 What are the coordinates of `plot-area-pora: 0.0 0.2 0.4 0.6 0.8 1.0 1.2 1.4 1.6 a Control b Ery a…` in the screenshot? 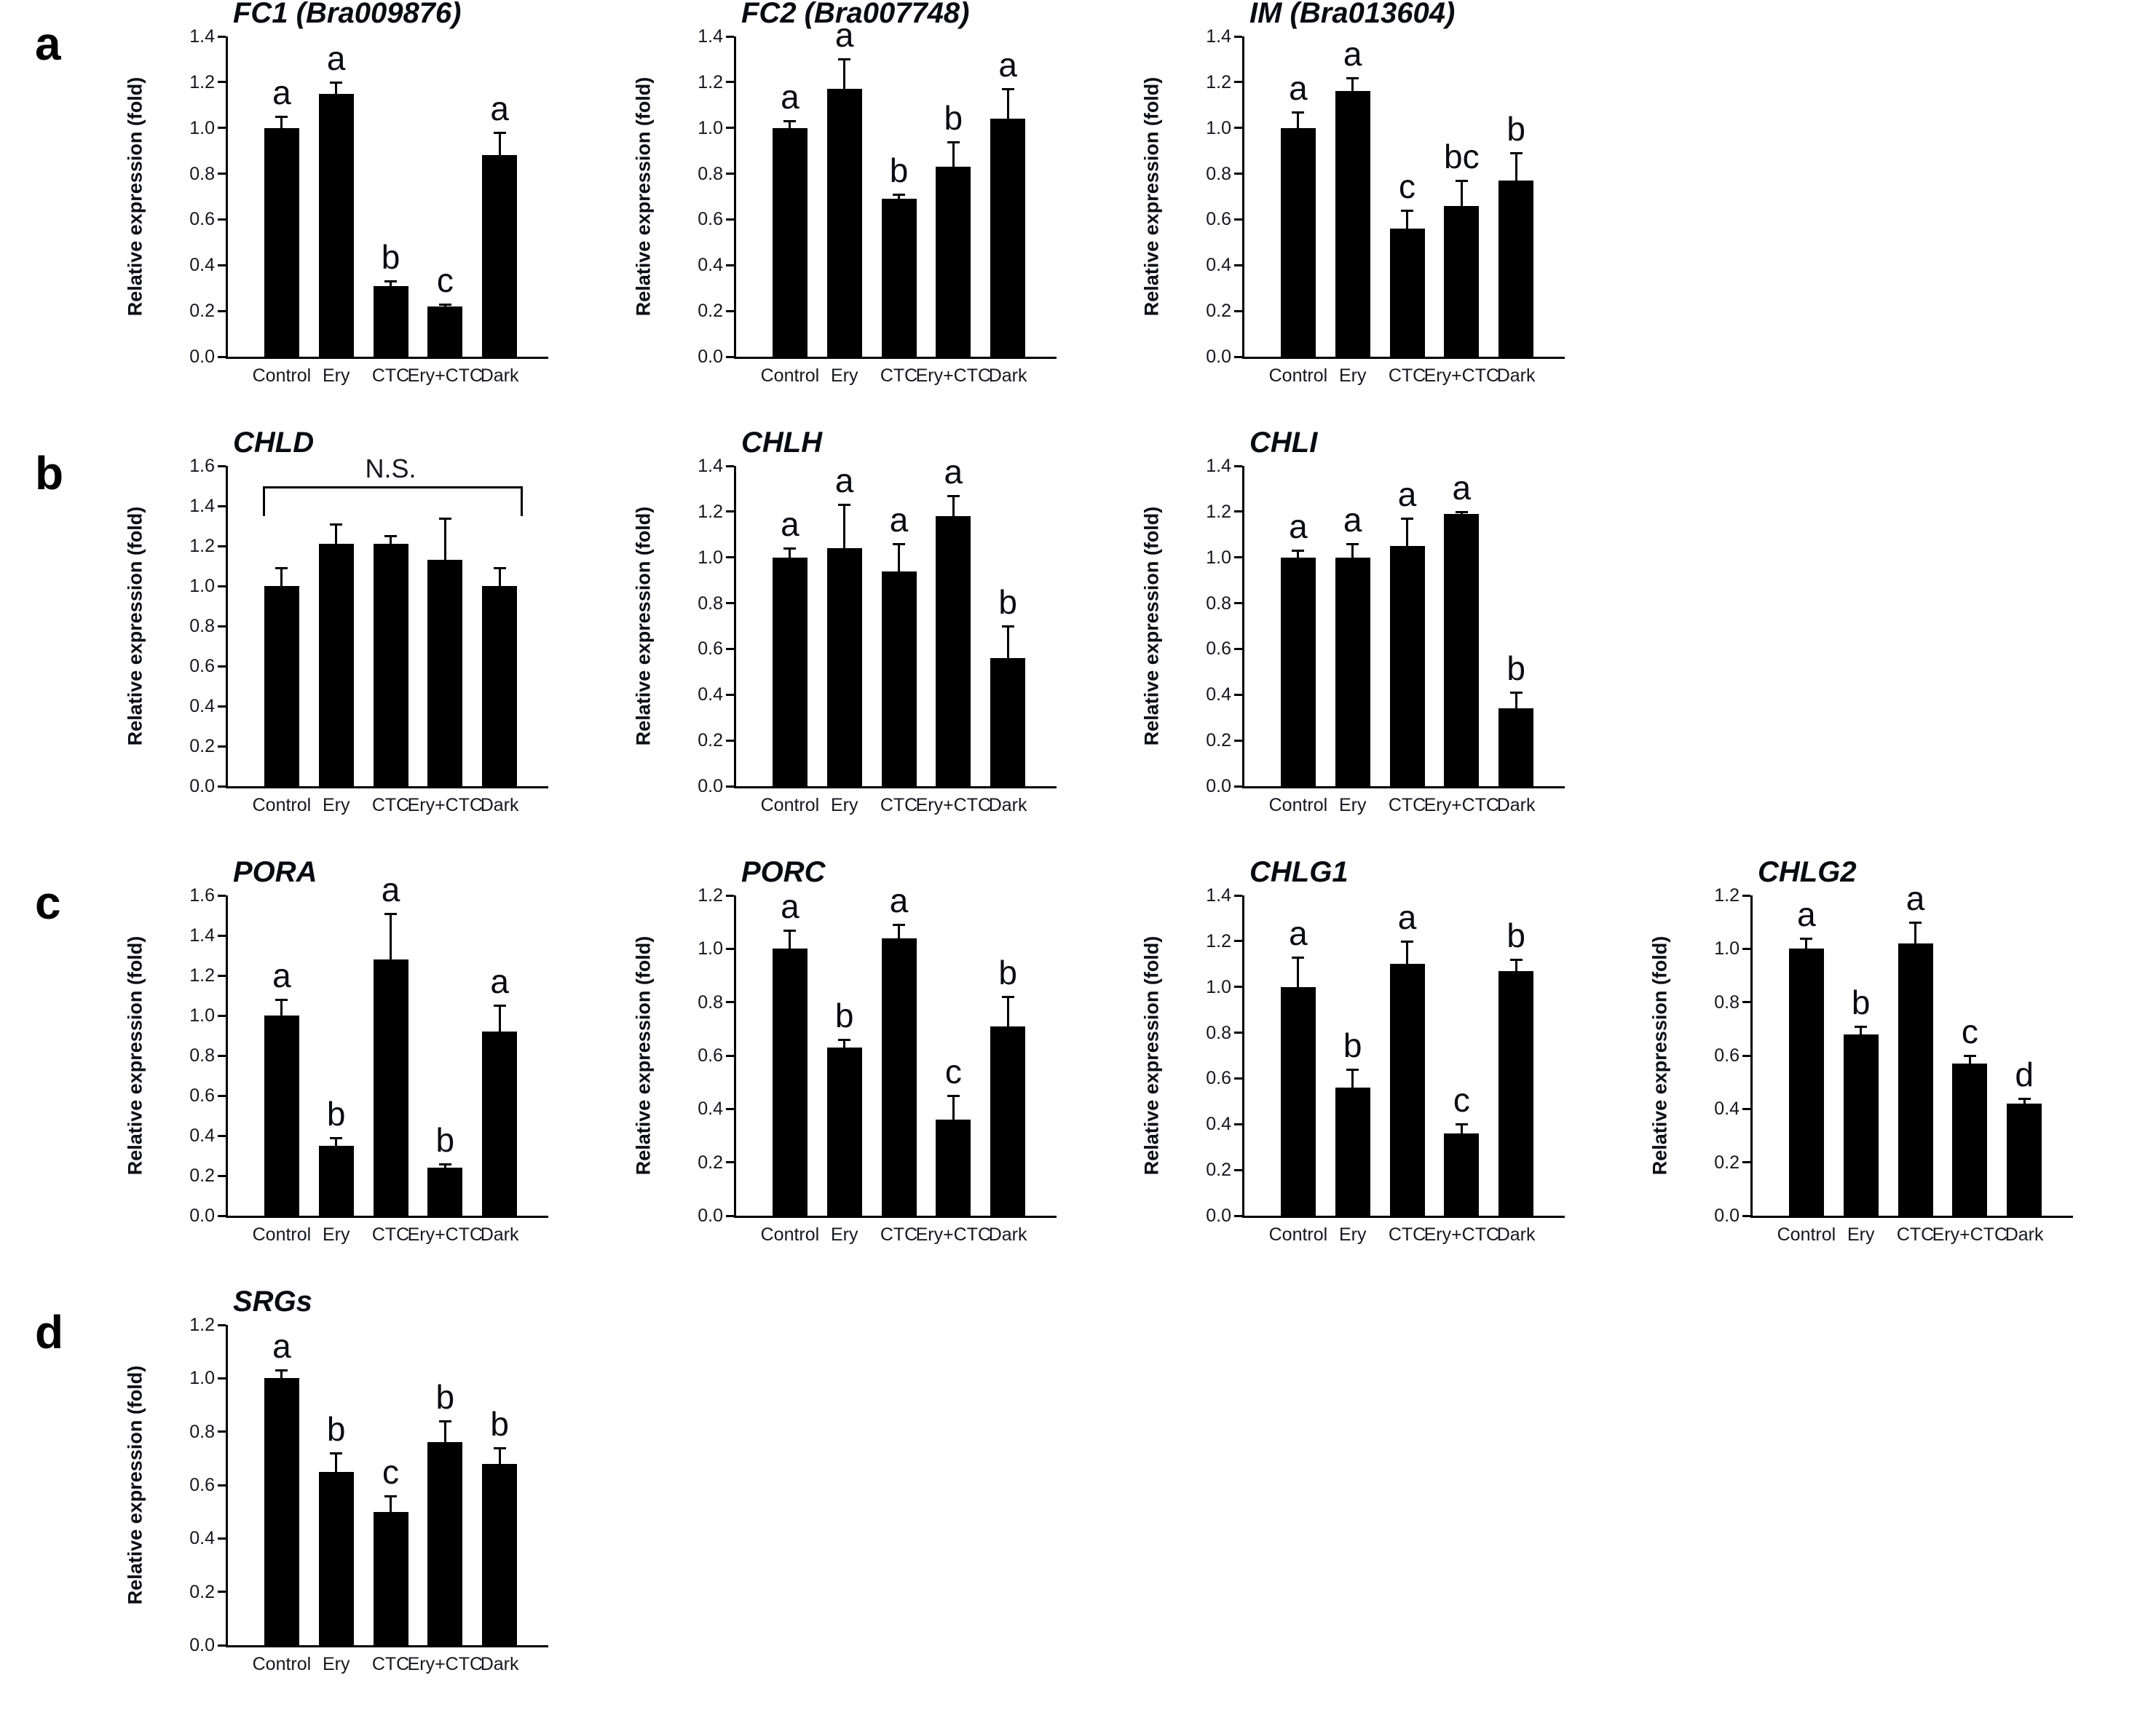 It's located at (369, 1059).